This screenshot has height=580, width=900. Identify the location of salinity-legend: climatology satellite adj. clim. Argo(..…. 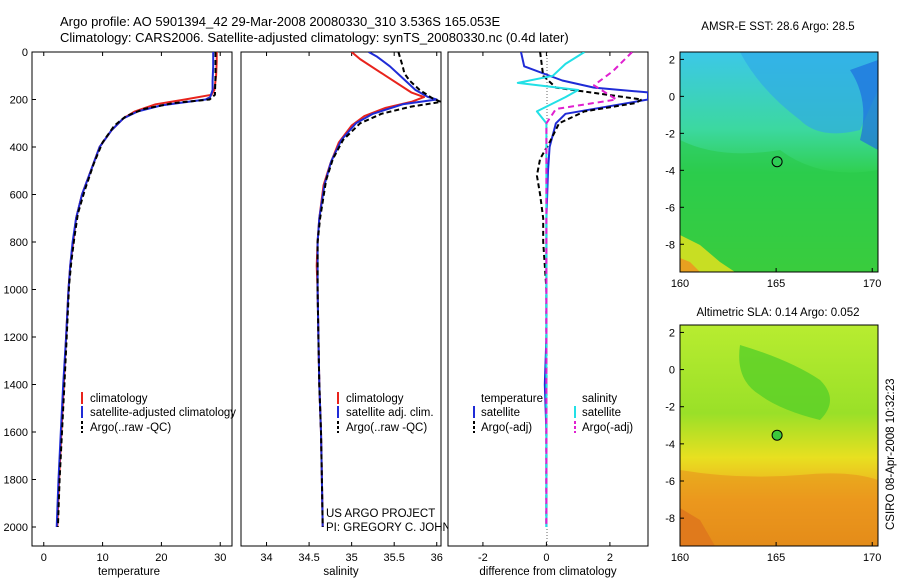
(385, 413).